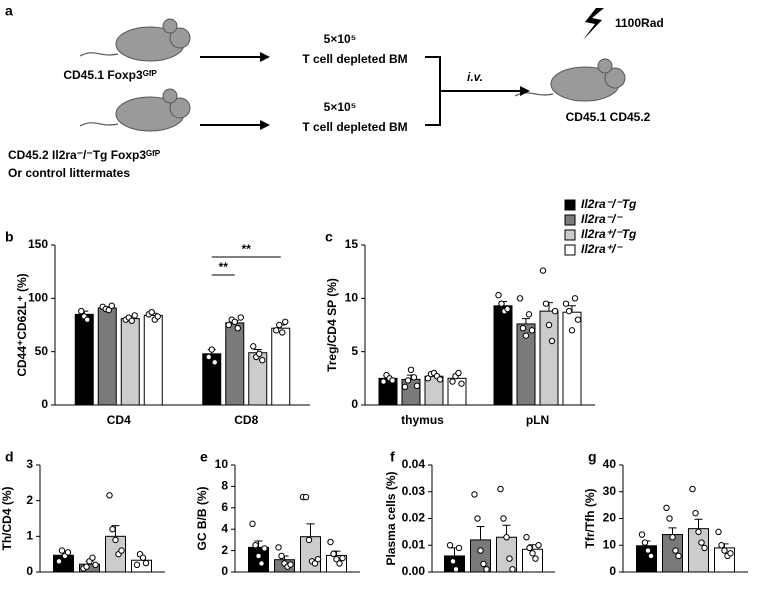 The height and width of the screenshot is (603, 762). Describe the element at coordinates (610, 491) in the screenshot. I see `y-tick-label: 30` at that location.